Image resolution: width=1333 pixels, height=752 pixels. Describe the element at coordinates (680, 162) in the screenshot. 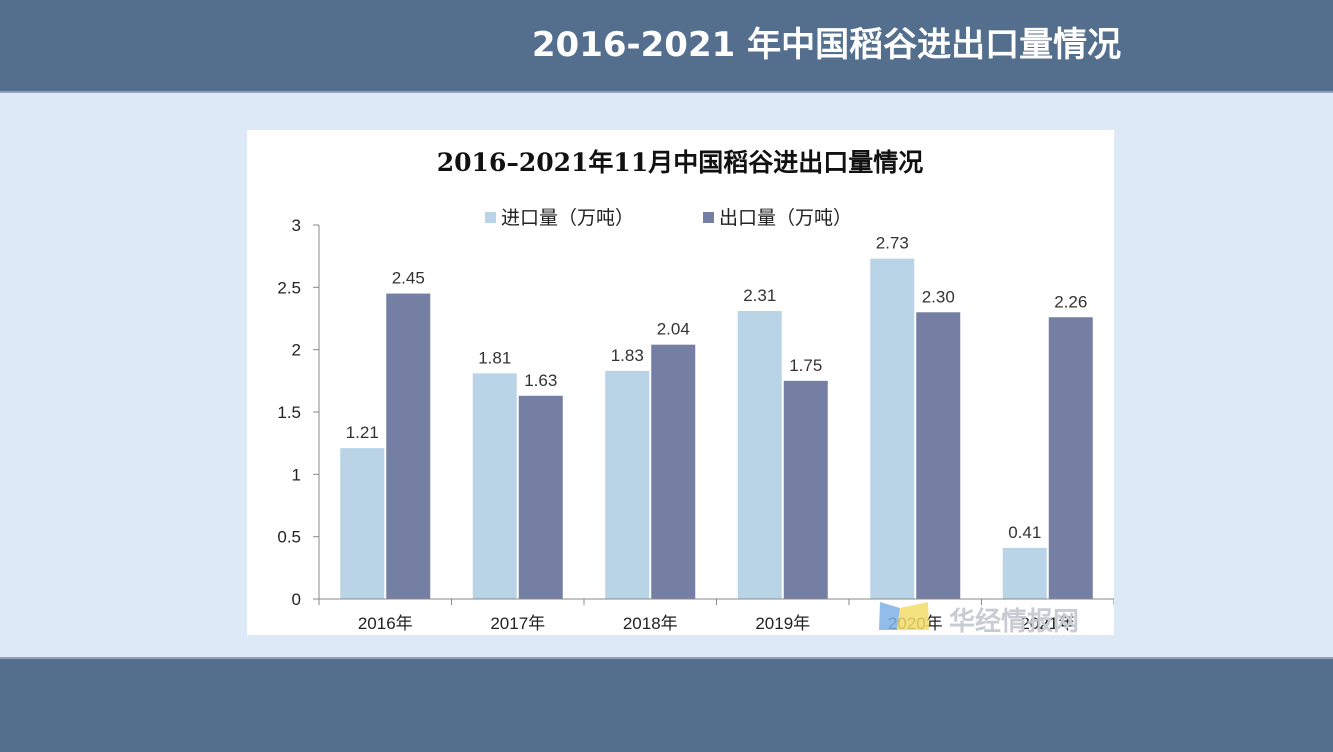

I see `chart-title: 2016–2021年11月中国稻谷进出口量情况` at that location.